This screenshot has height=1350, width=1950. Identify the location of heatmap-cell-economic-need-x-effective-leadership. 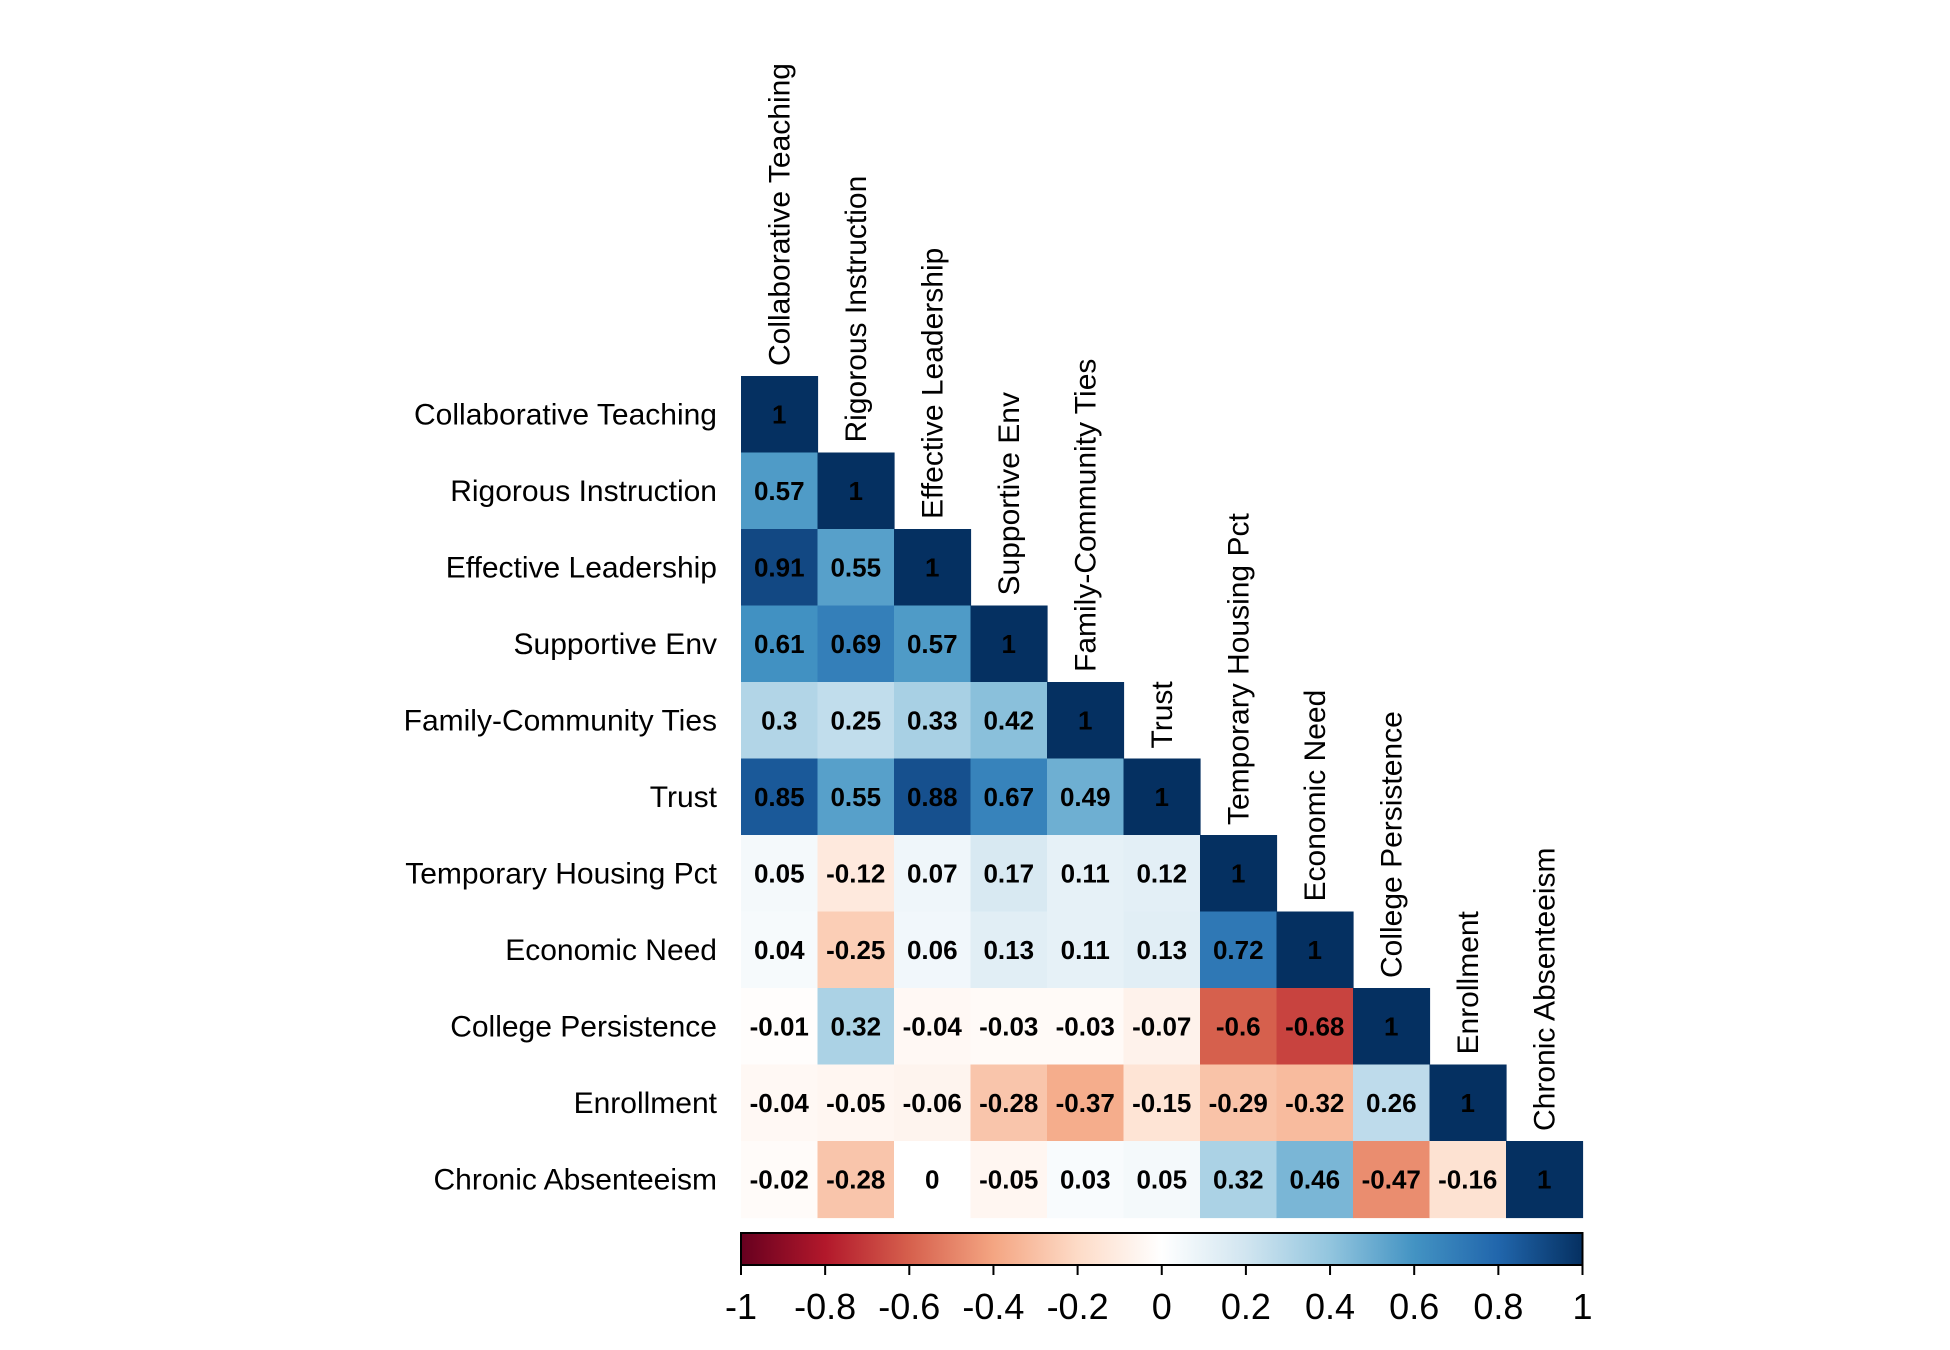
(933, 950).